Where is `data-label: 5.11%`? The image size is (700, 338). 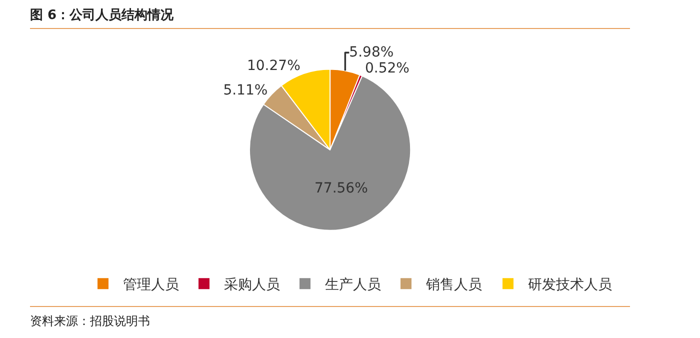
data-label: 5.11% is located at coordinates (245, 90).